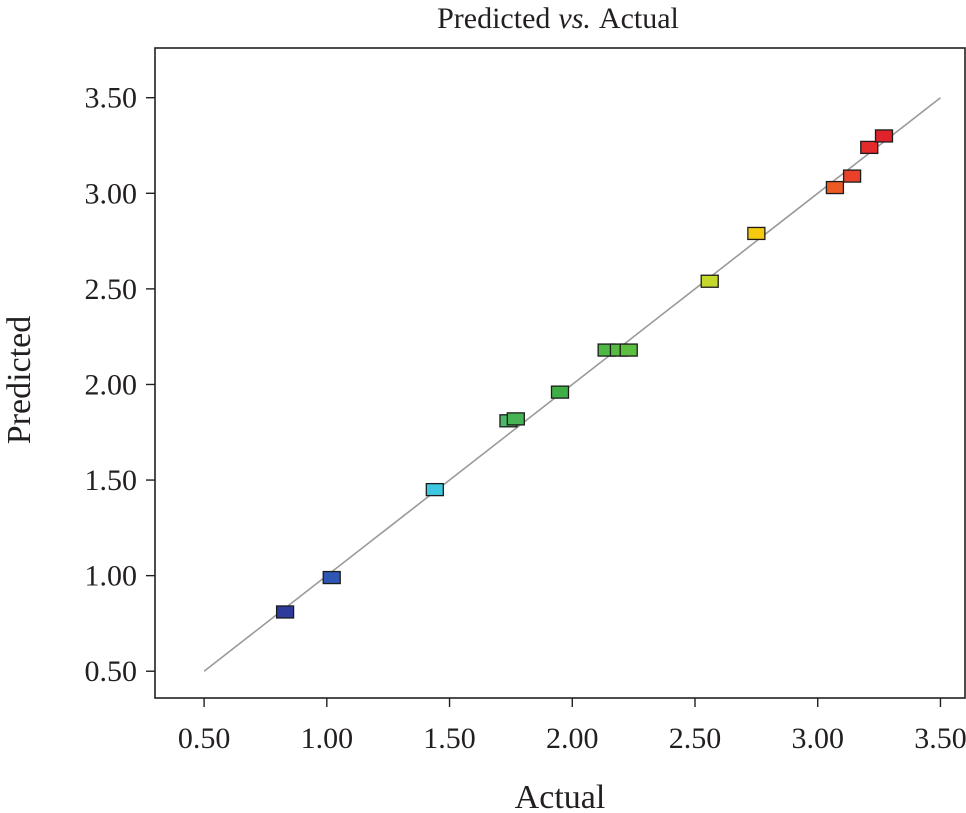 This screenshot has width=966, height=813. Describe the element at coordinates (204, 738) in the screenshot. I see `x-tick-label-1: 0.50` at that location.